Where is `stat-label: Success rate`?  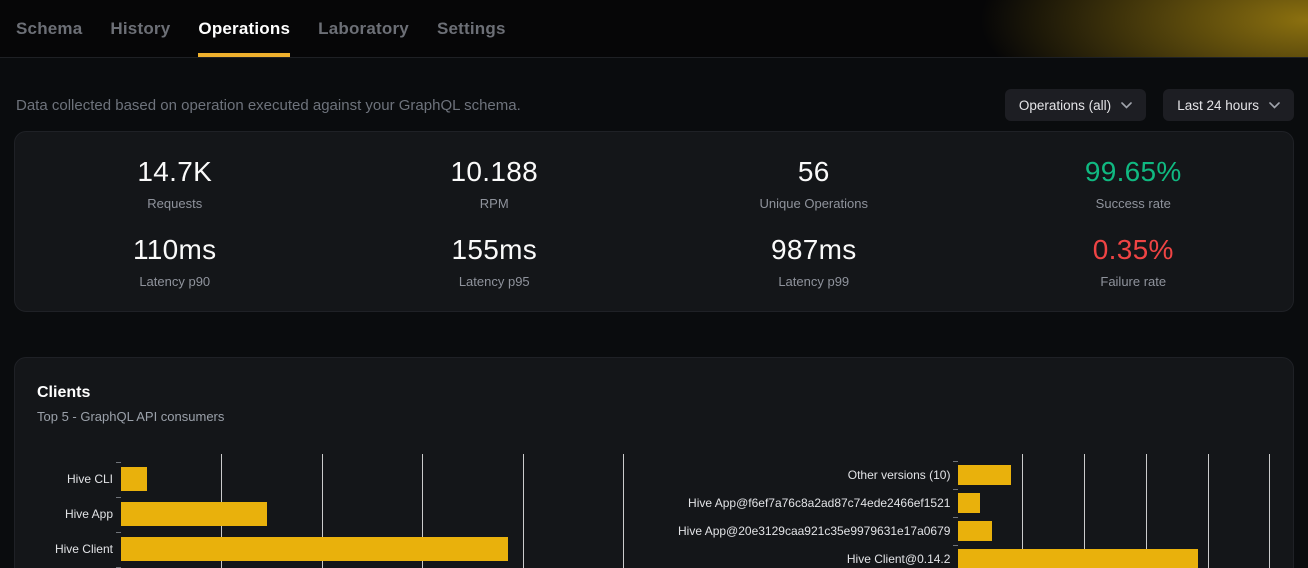 stat-label: Success rate is located at coordinates (1133, 203).